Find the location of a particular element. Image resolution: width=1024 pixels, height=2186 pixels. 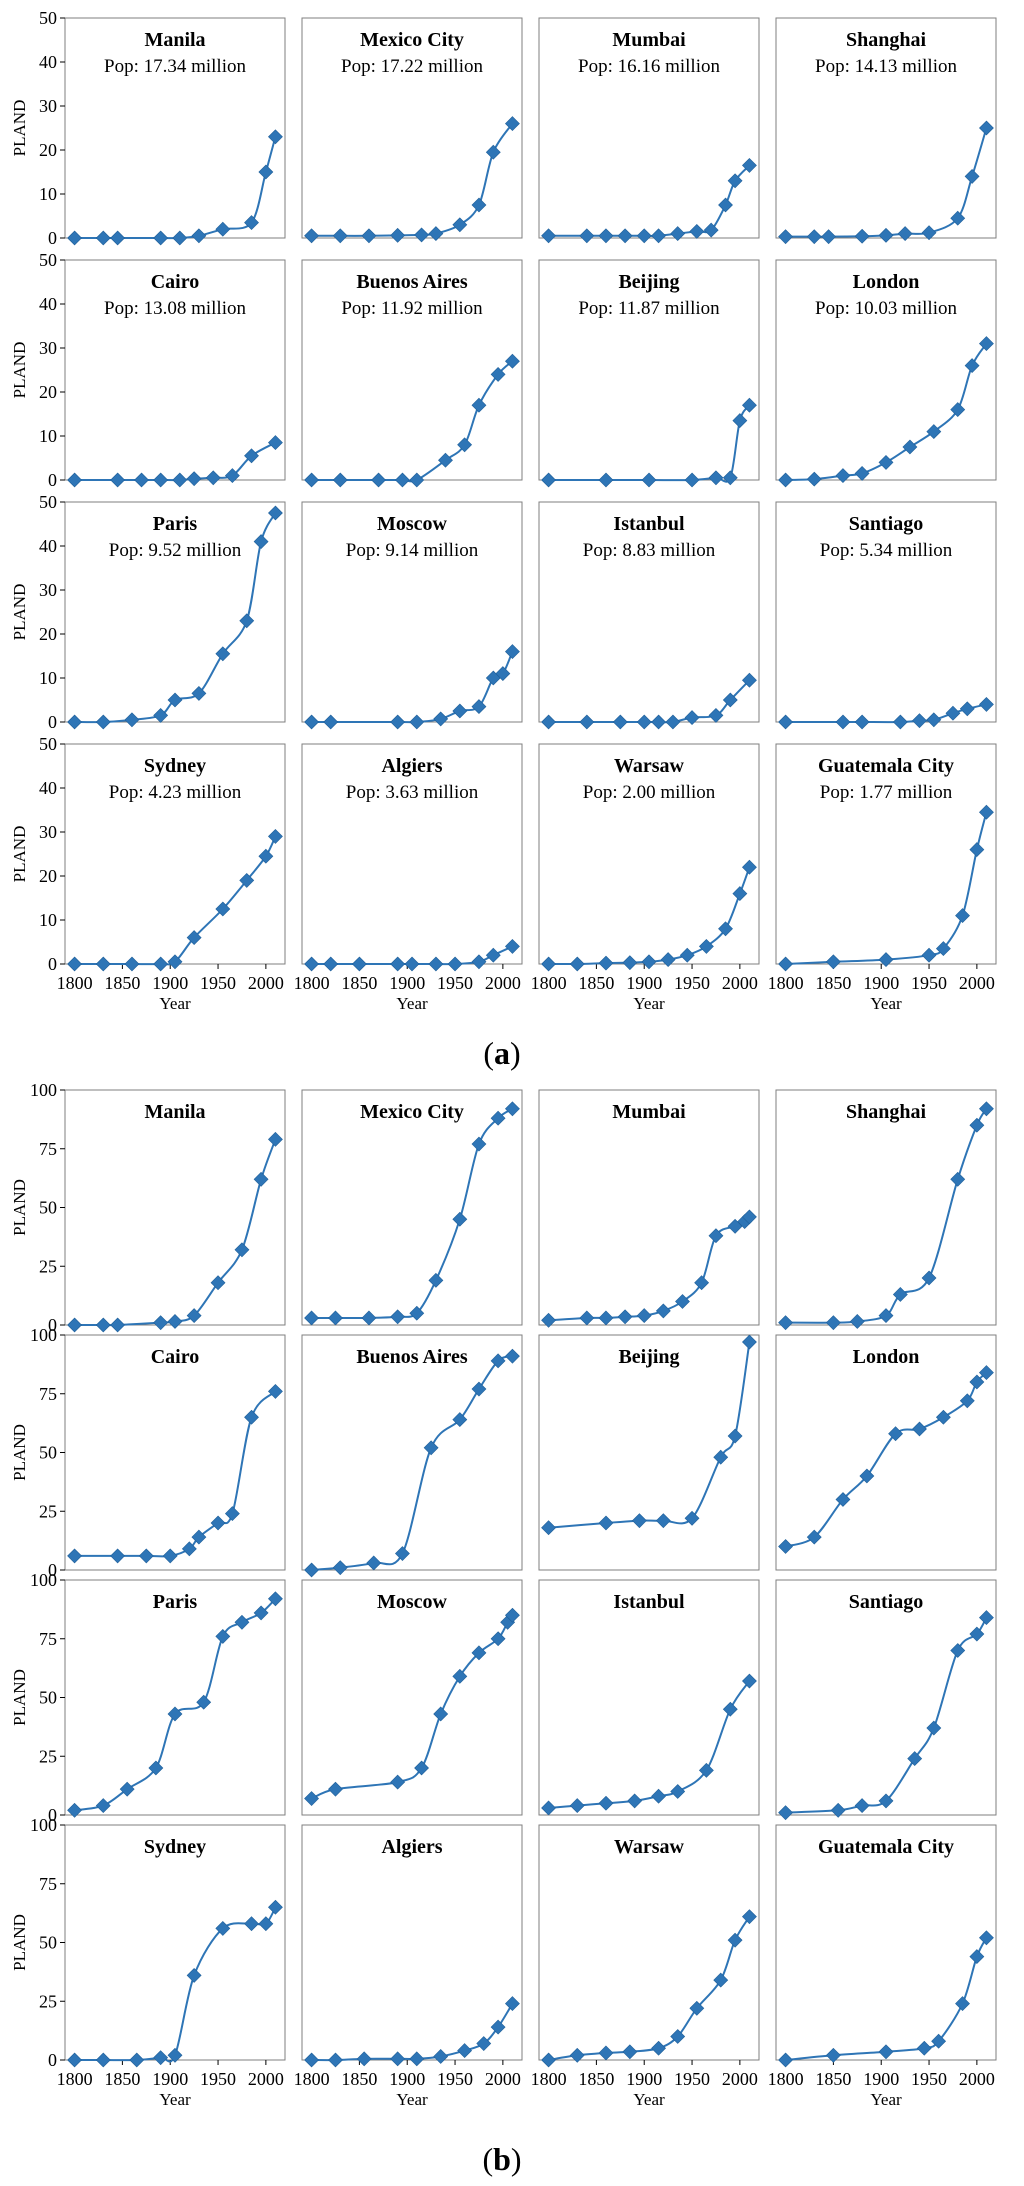

panel-title: Manila is located at coordinates (174, 40).